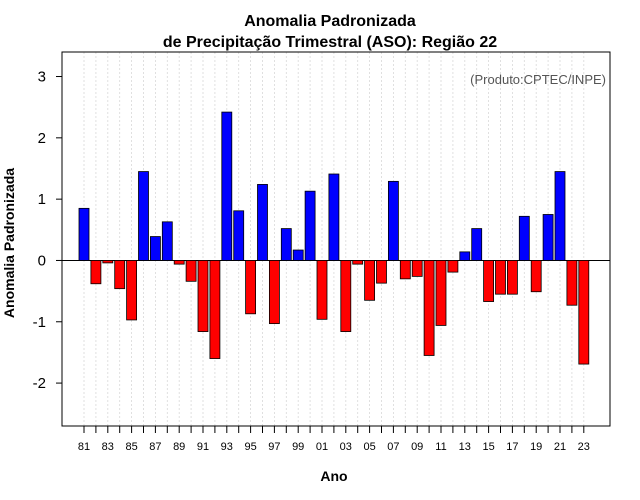 This screenshot has width=640, height=500. I want to click on bar-2013, so click(465, 256).